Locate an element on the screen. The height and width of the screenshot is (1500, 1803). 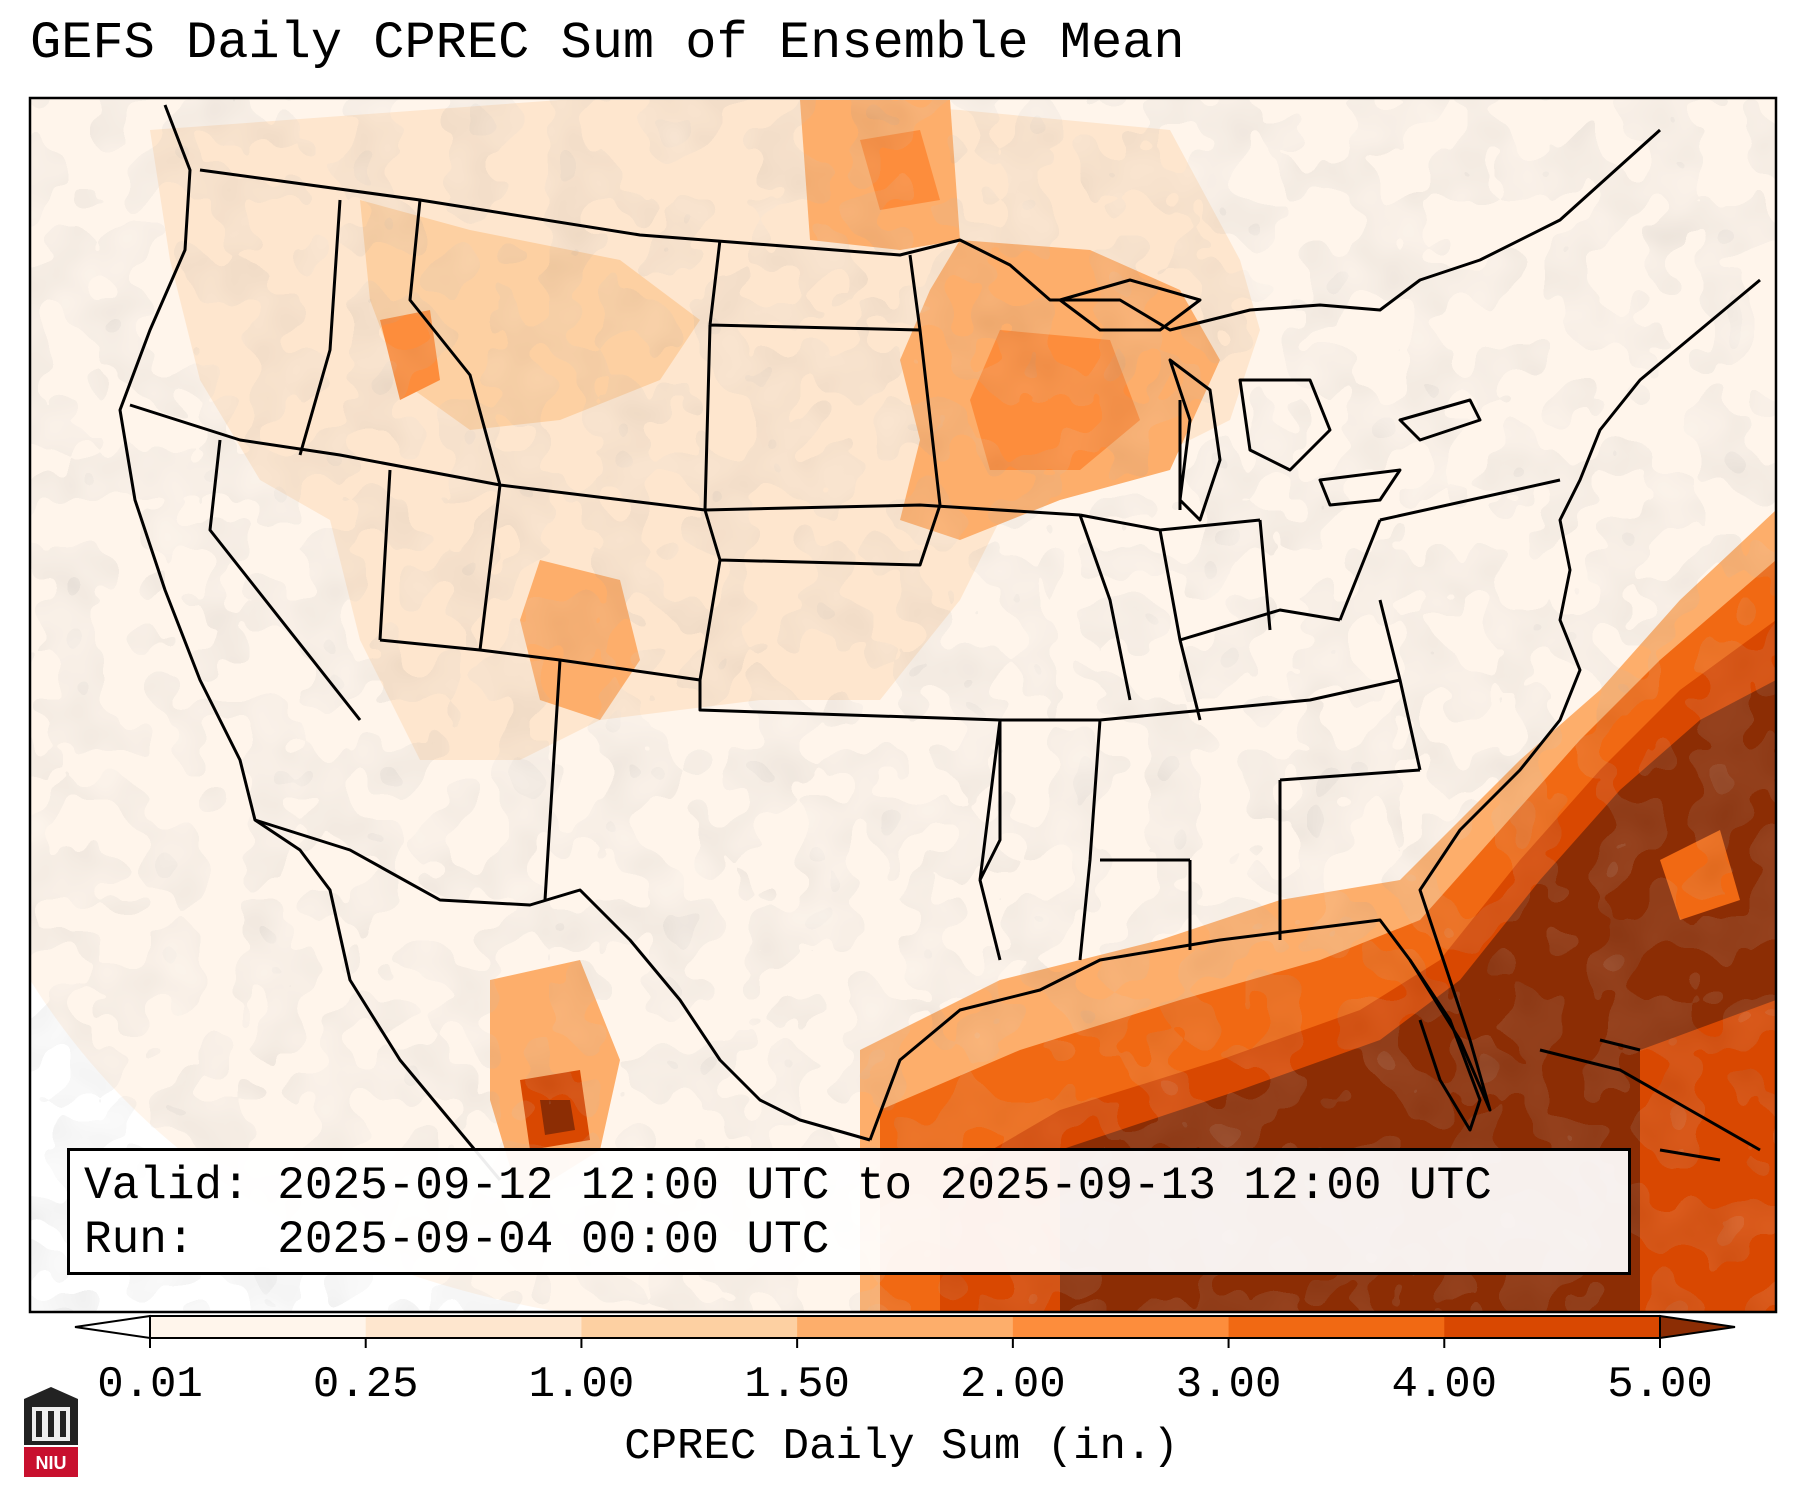
border-us-mexico is located at coordinates (562, 980).